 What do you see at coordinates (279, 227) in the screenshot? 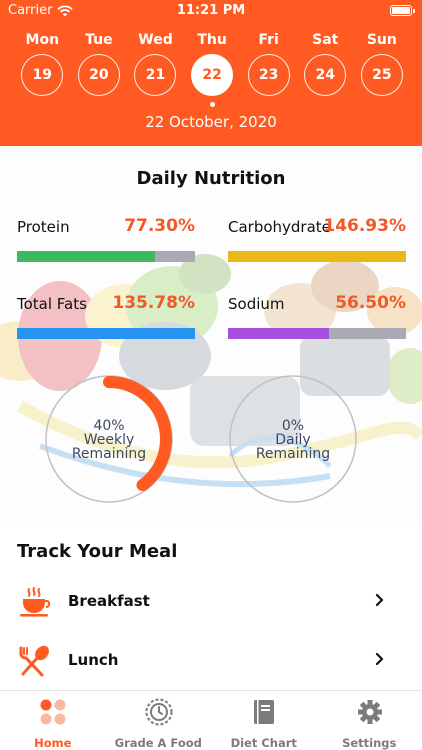
I see `nutrient-name: Carbohydrate` at bounding box center [279, 227].